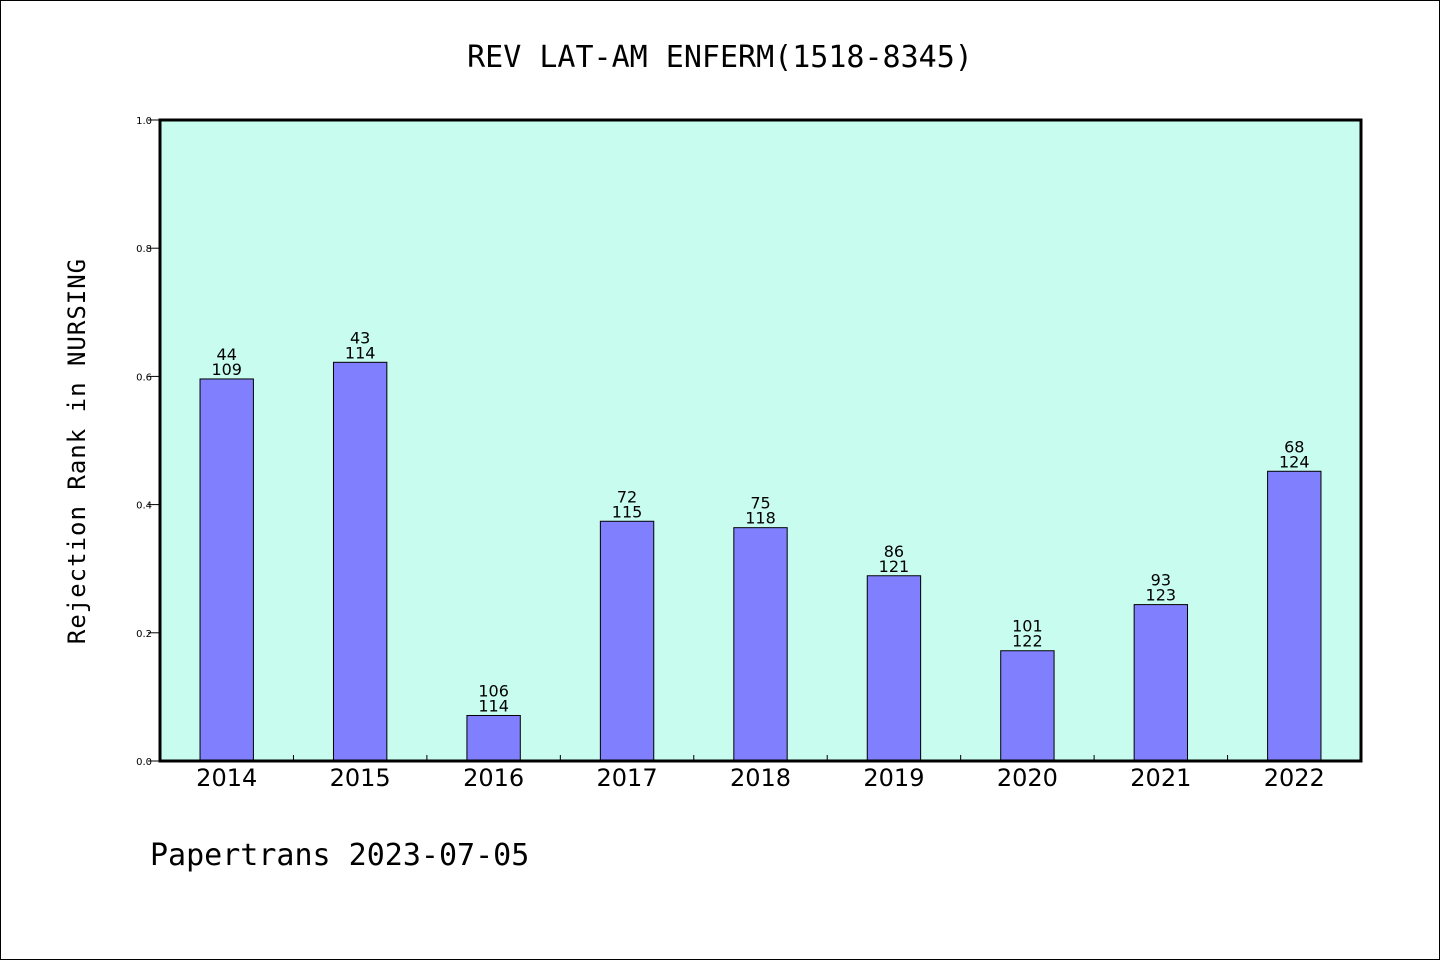 The width and height of the screenshot is (1440, 960). I want to click on bar-label-top-2014: 44, so click(227, 354).